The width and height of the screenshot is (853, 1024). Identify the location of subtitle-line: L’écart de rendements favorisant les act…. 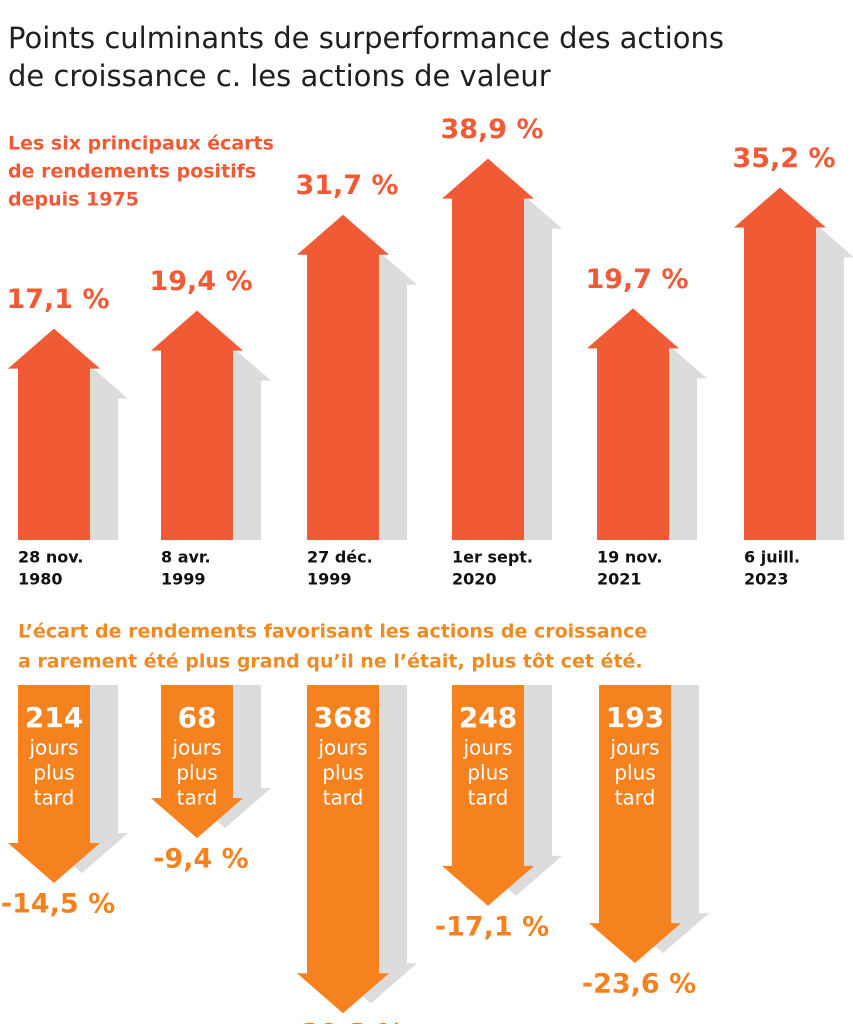
(332, 632).